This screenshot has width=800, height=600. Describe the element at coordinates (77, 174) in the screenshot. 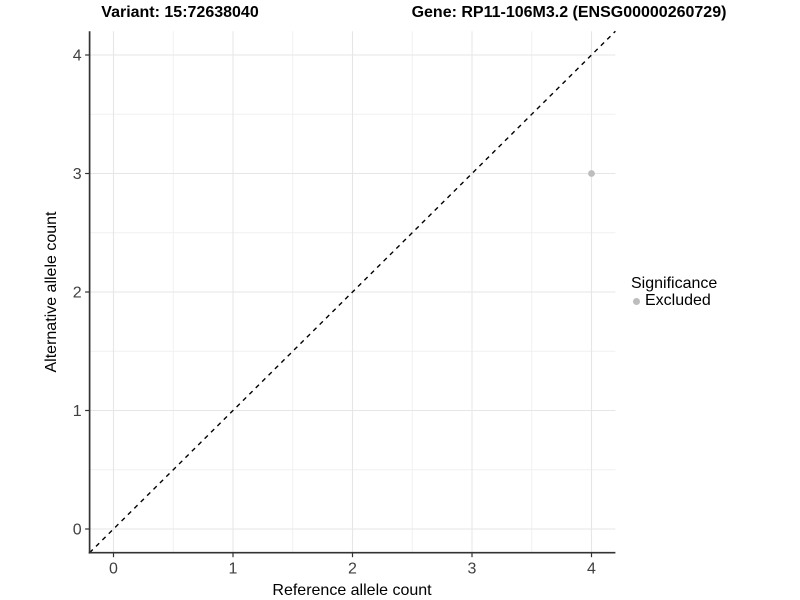

I see `y-tick-label: 3` at that location.